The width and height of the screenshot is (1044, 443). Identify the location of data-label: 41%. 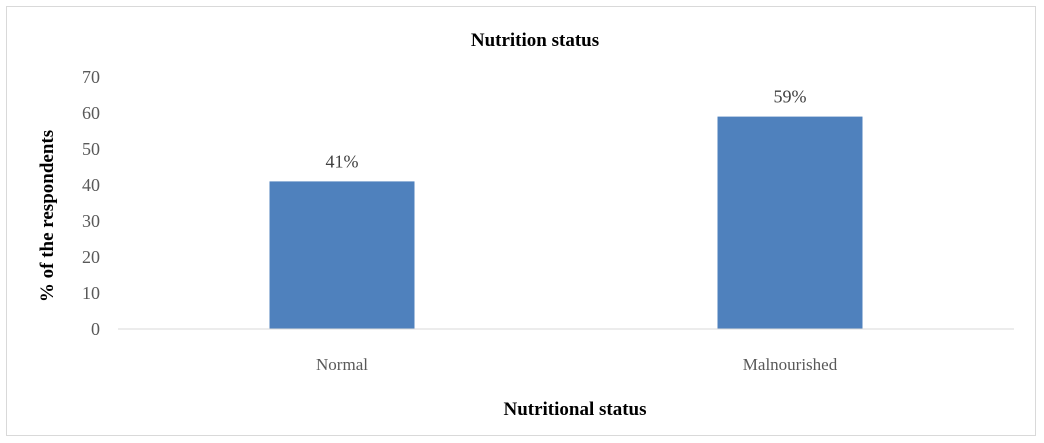
(342, 161).